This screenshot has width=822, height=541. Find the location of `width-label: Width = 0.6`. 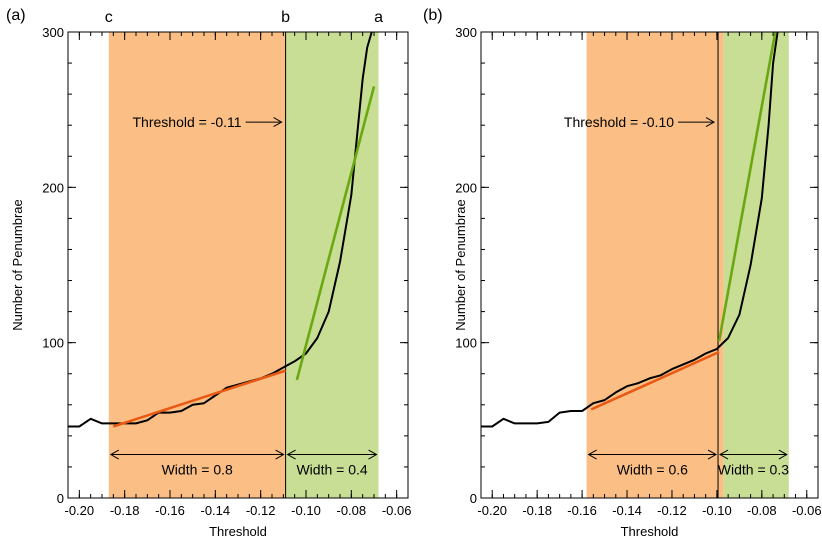

width-label: Width = 0.6 is located at coordinates (652, 470).